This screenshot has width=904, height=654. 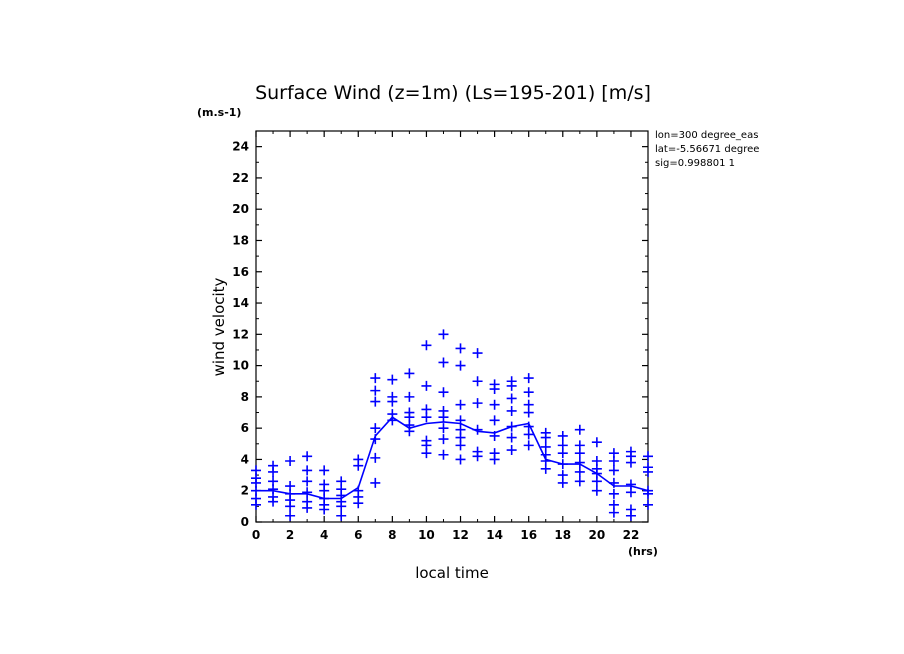 I want to click on x-unit-label: (hrs), so click(x=643, y=551).